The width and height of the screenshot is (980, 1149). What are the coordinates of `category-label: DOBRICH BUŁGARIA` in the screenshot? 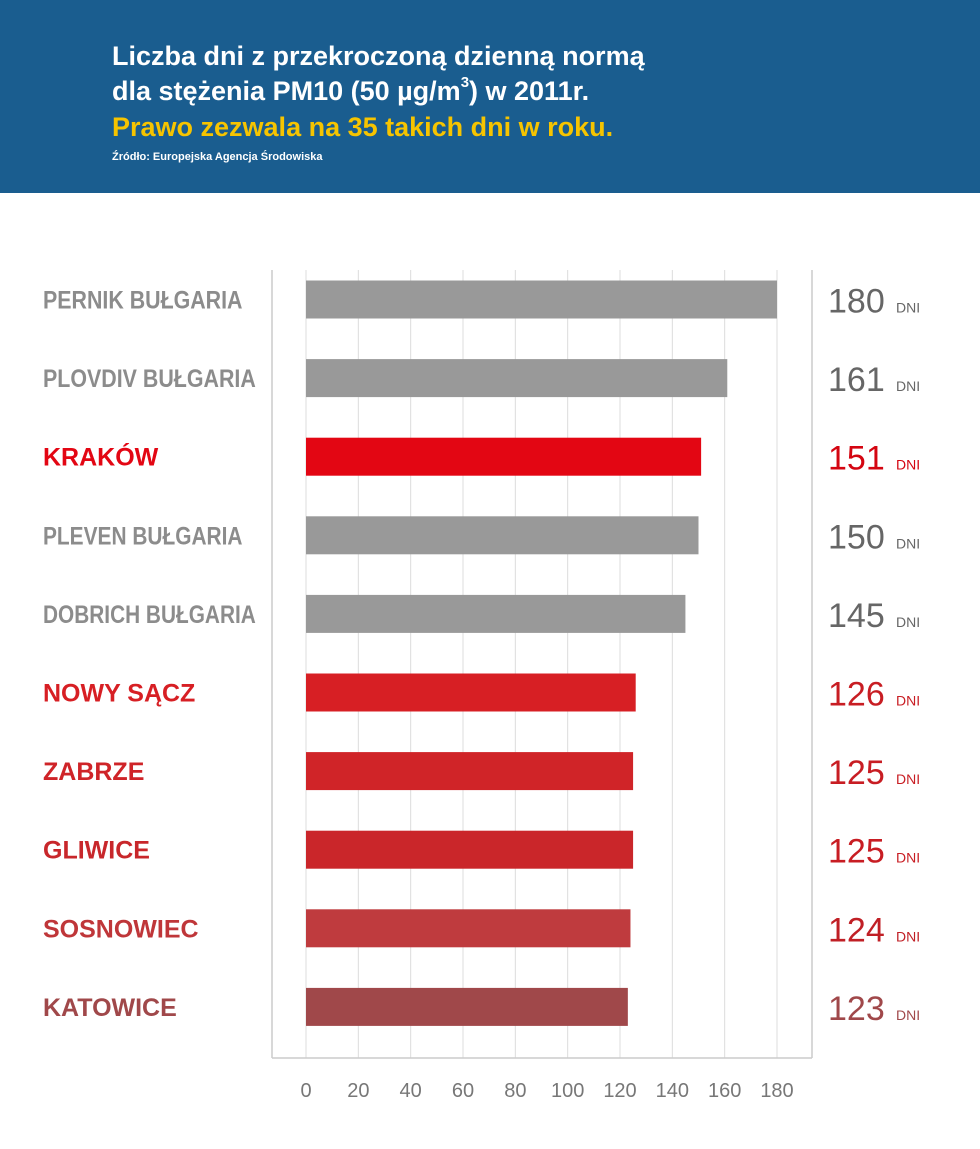 It's located at (149, 615).